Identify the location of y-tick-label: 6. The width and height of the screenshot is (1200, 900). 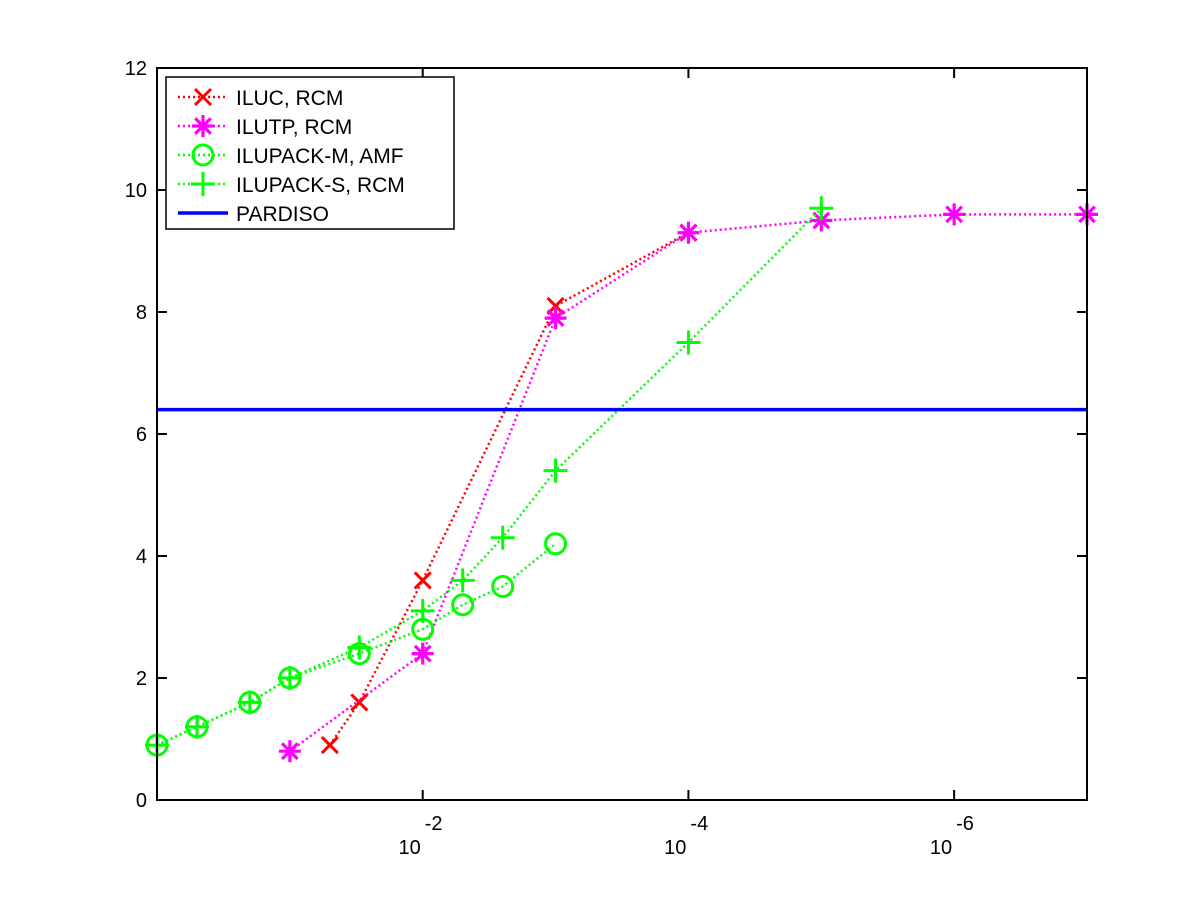
(141, 435).